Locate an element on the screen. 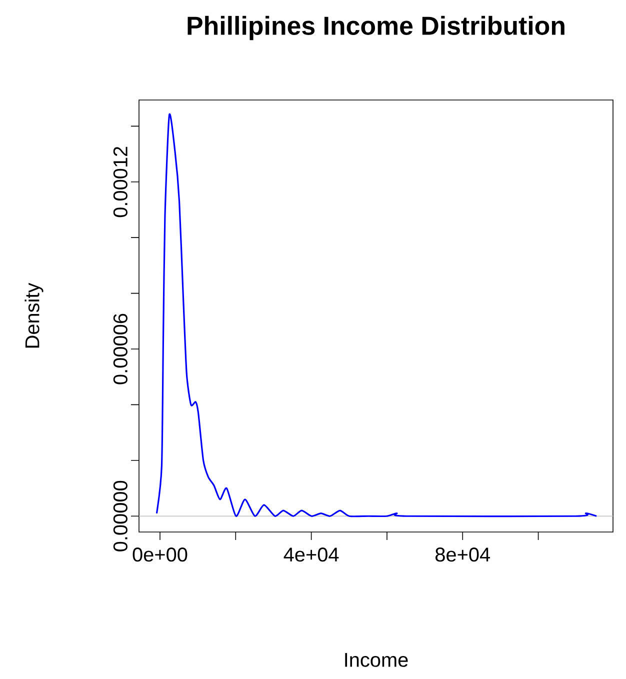 The height and width of the screenshot is (679, 626). x-tick-label: 8e+04 is located at coordinates (463, 555).